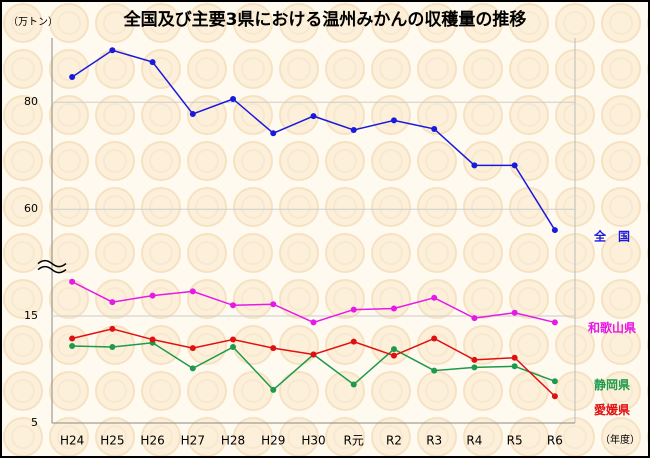 The width and height of the screenshot is (650, 458). Describe the element at coordinates (434, 441) in the screenshot. I see `x-tick-label: R3` at that location.